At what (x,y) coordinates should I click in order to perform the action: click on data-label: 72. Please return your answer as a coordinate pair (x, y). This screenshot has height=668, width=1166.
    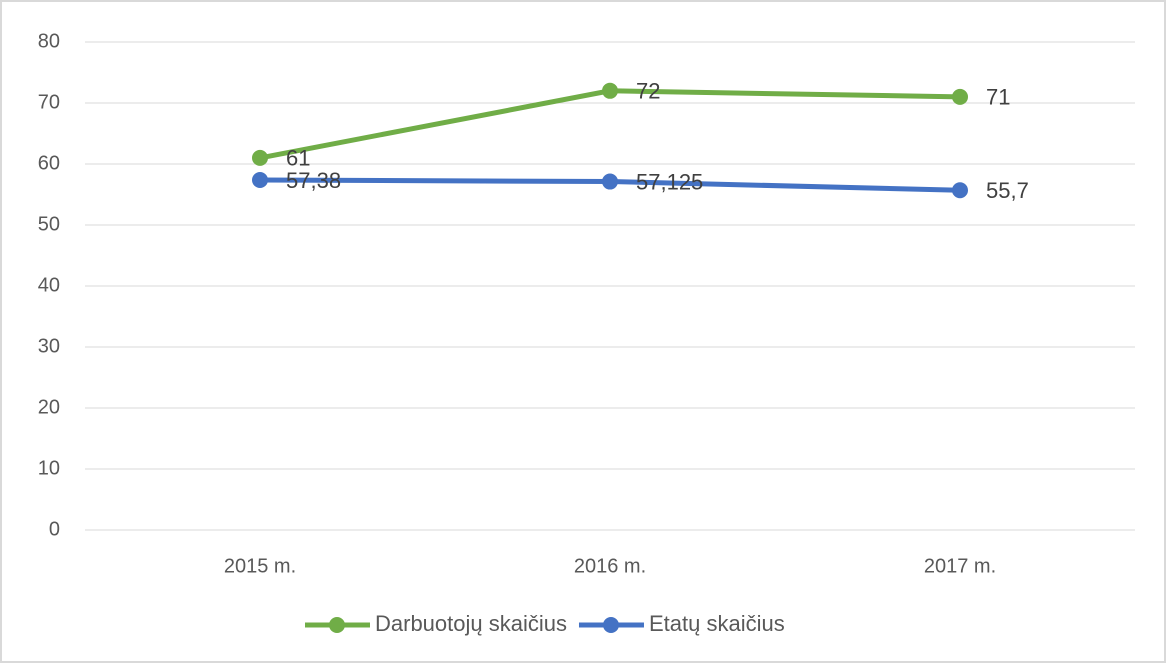
    Looking at the image, I should click on (648, 91).